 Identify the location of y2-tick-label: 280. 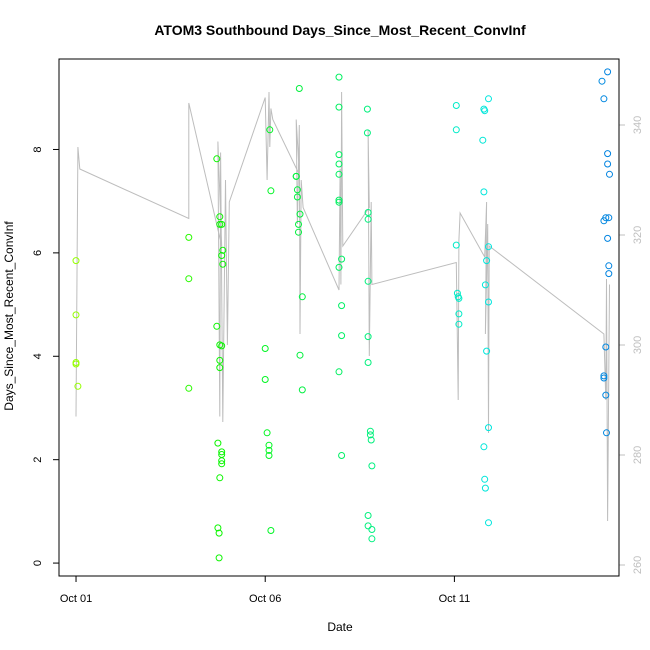
(638, 455).